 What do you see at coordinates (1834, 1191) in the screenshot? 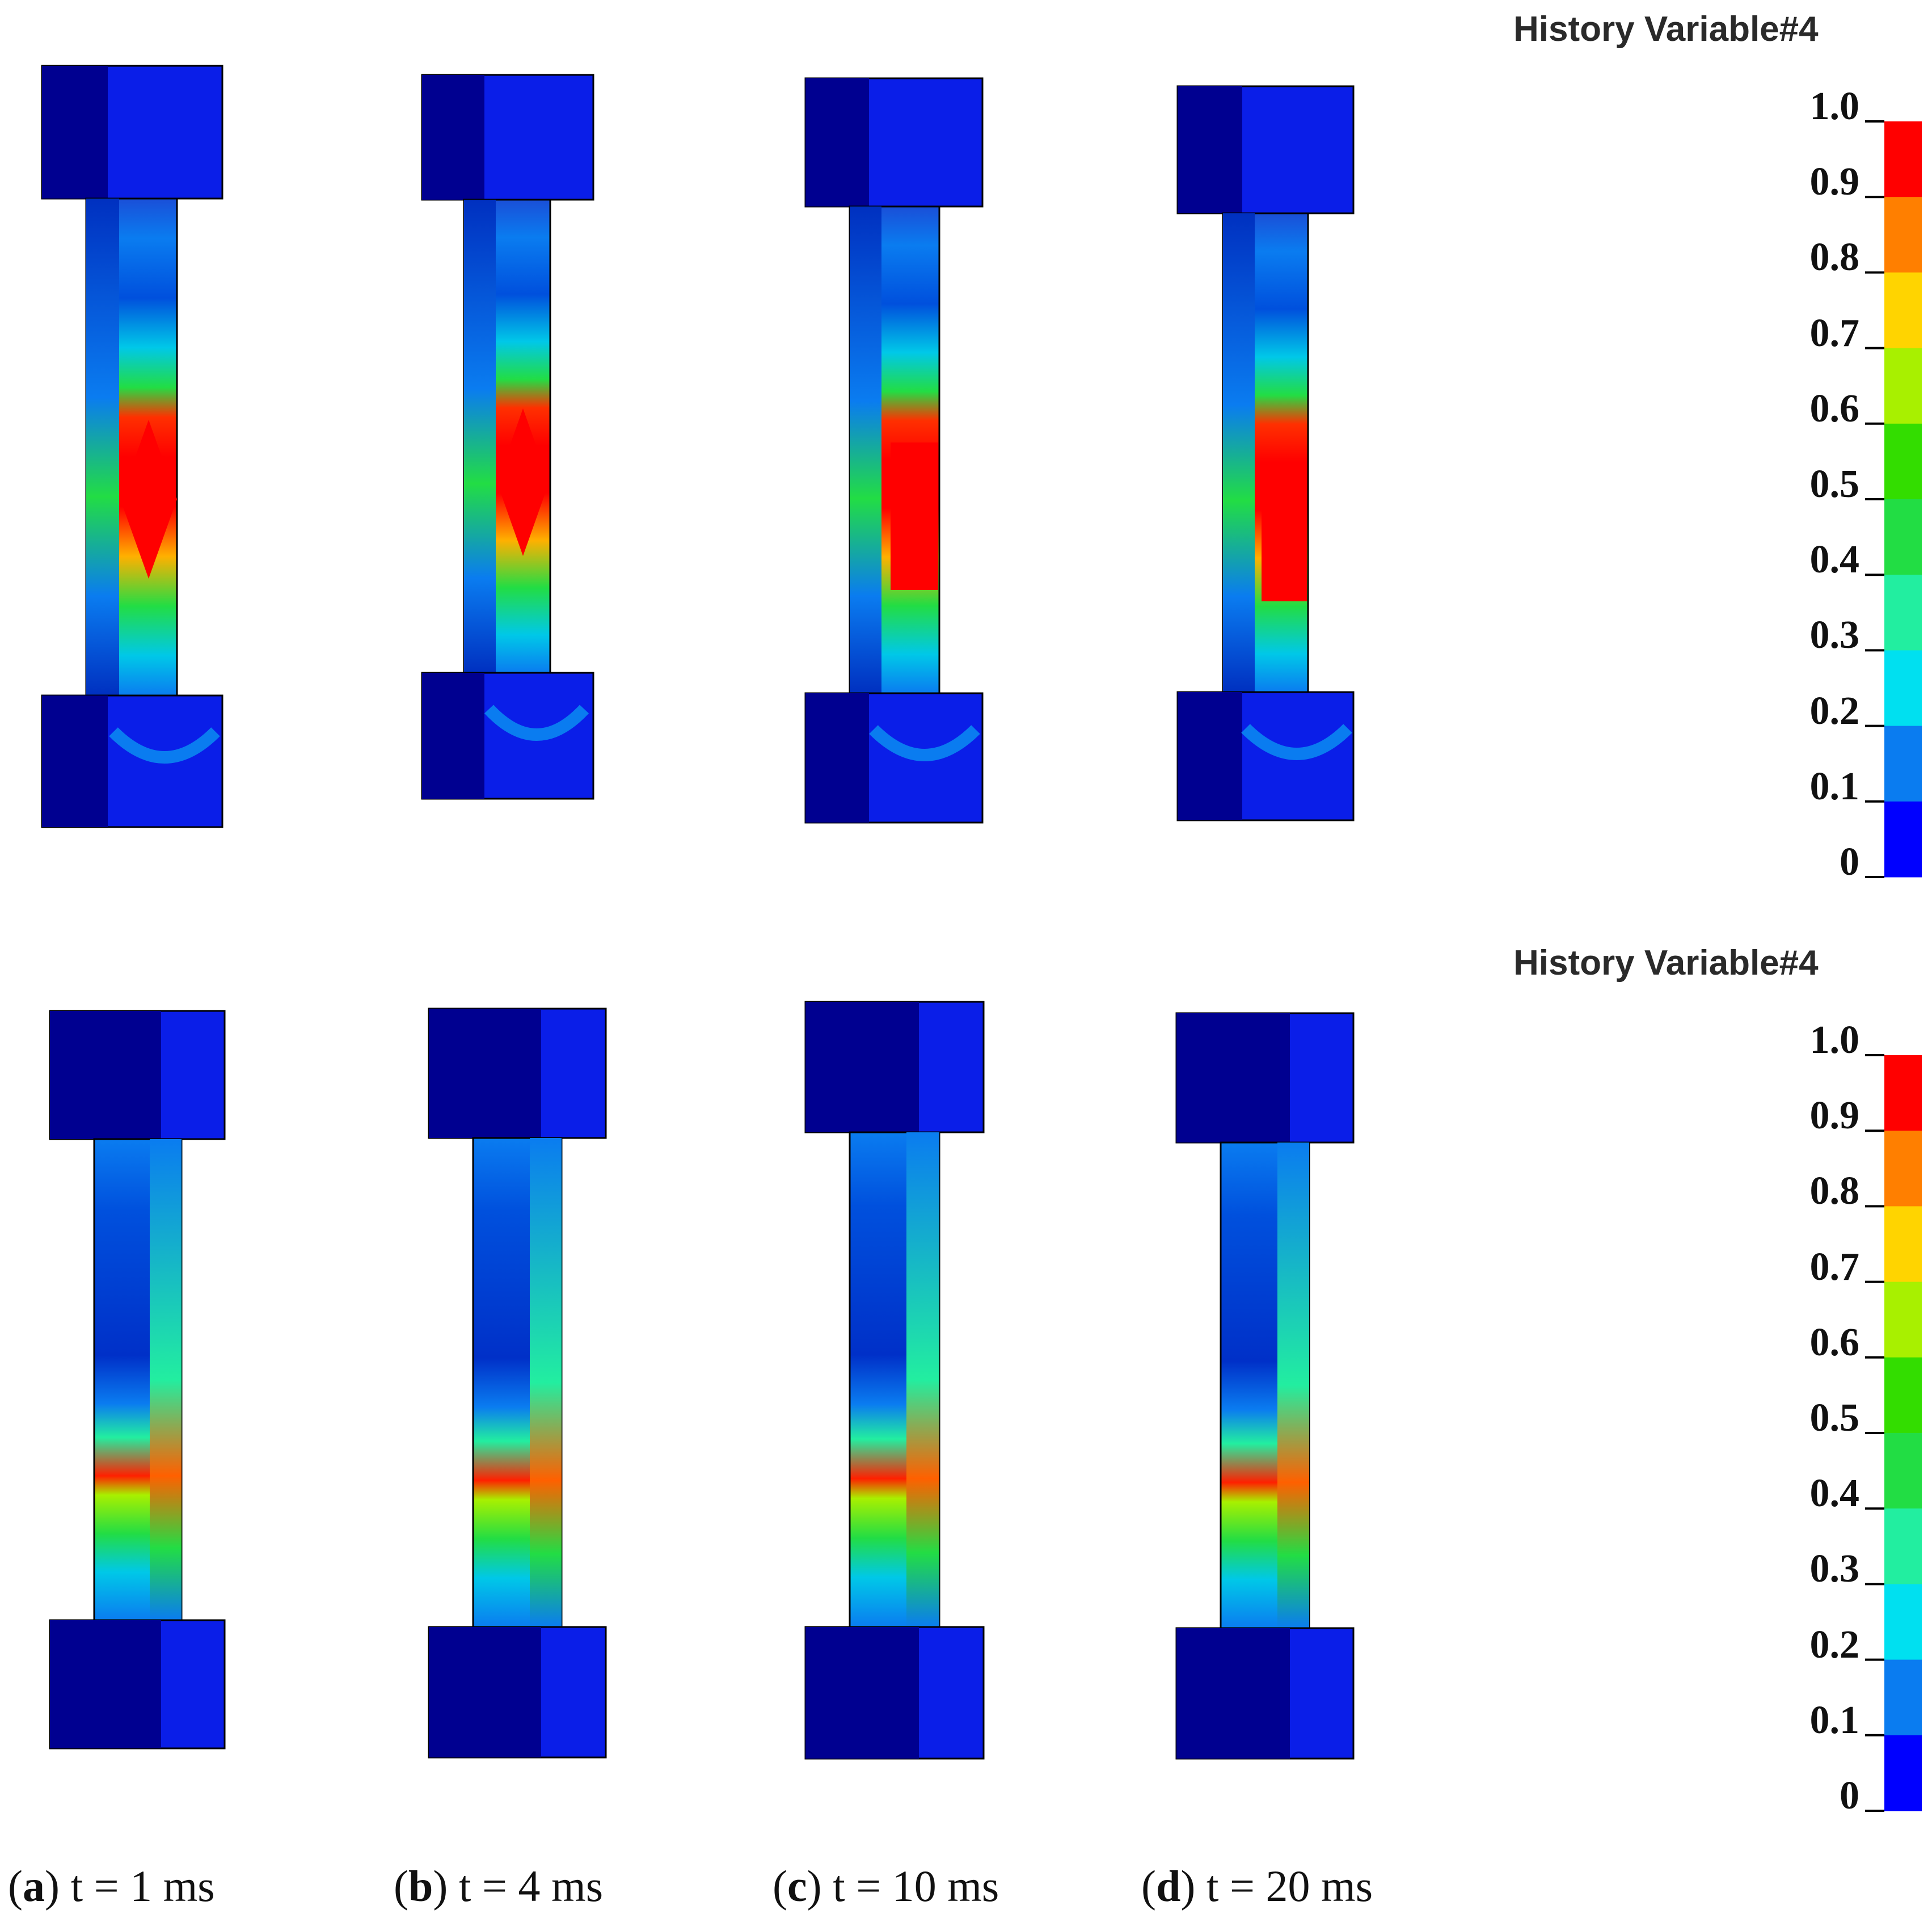
I see `colorbar-bottom-tick-label-2: 0.8` at bounding box center [1834, 1191].